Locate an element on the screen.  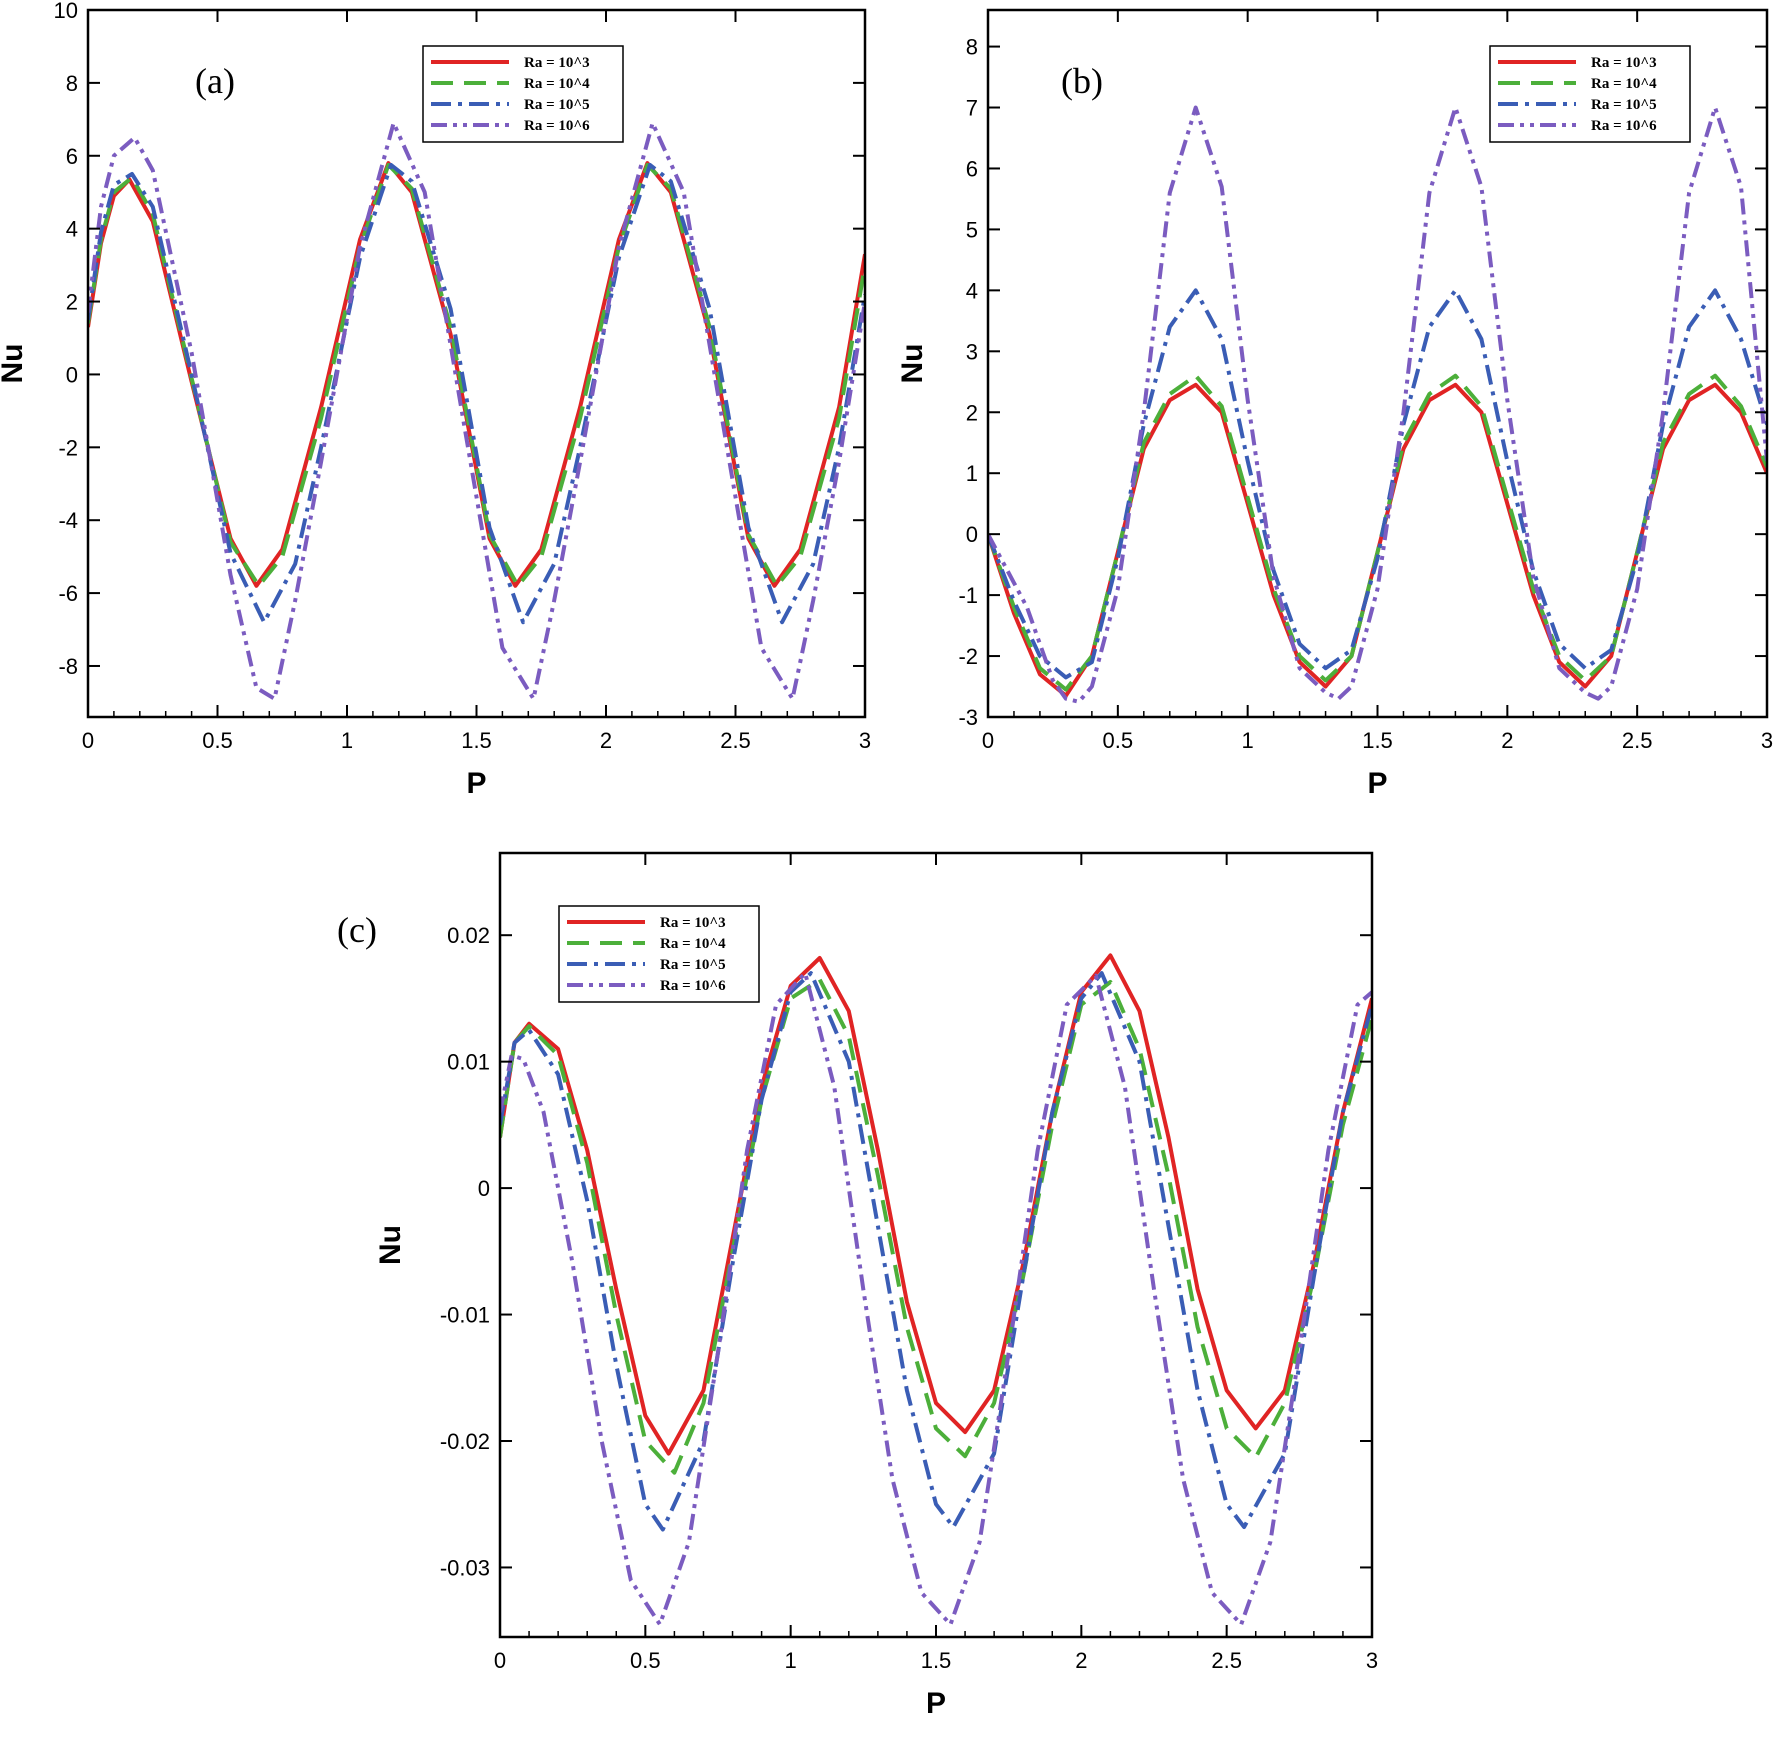
y-tick-label: 7 is located at coordinates (972, 108).